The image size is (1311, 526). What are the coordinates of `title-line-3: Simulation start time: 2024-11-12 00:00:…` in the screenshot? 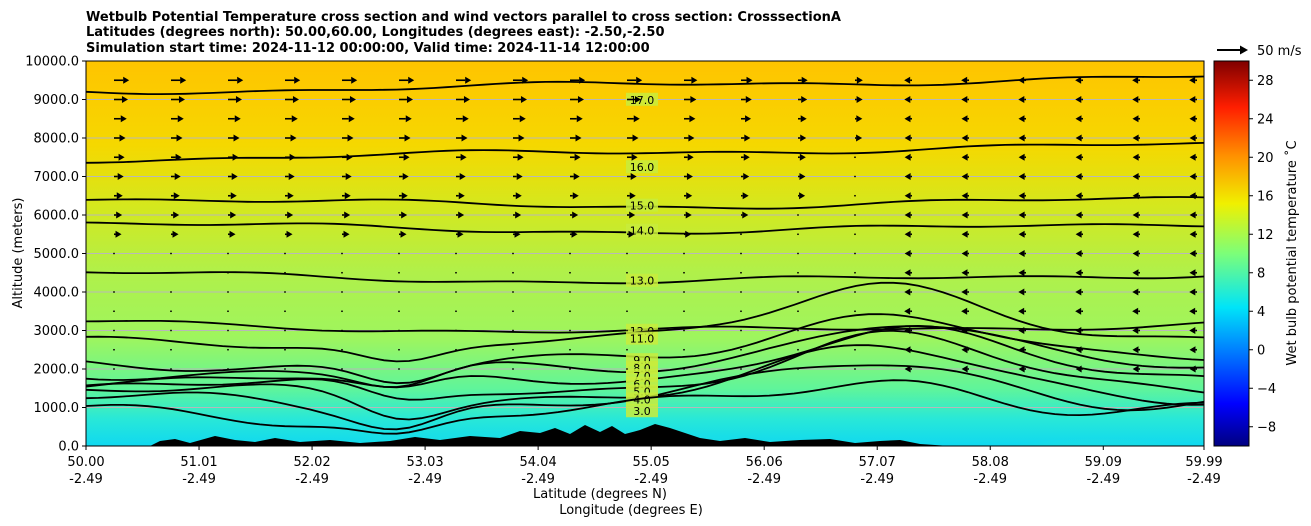 It's located at (368, 48).